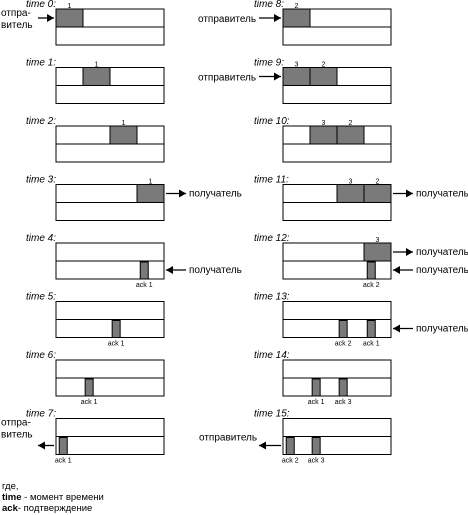 This screenshot has width=468, height=515. I want to click on time-label: time 15:, so click(272, 414).